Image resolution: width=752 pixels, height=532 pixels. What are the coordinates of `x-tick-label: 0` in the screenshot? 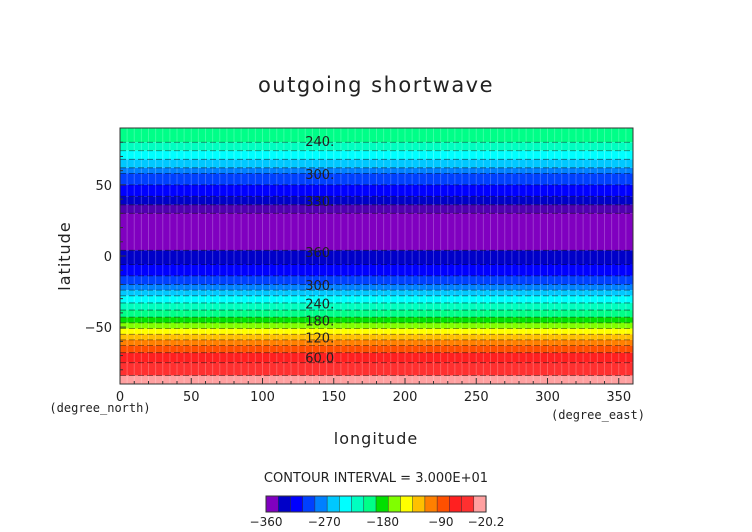 It's located at (120, 397).